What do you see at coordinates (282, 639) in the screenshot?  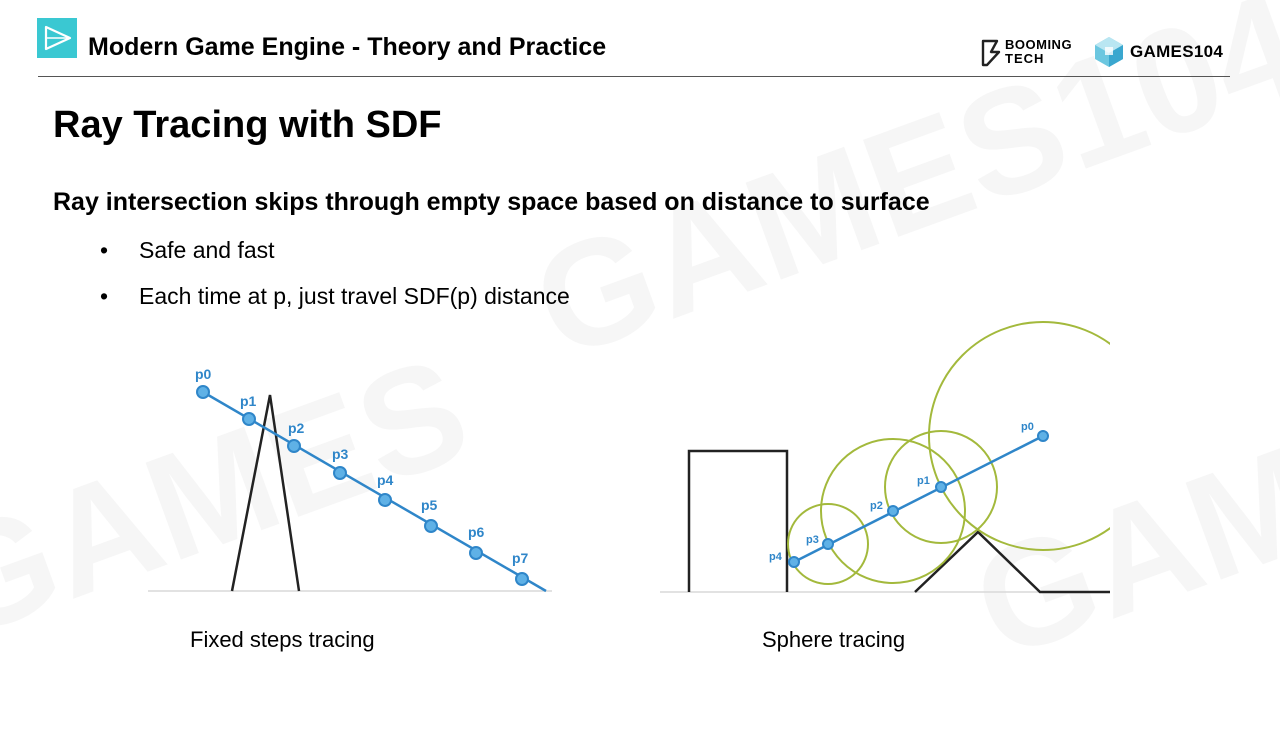 I see `fixed-steps-caption: Fixed steps tracing` at bounding box center [282, 639].